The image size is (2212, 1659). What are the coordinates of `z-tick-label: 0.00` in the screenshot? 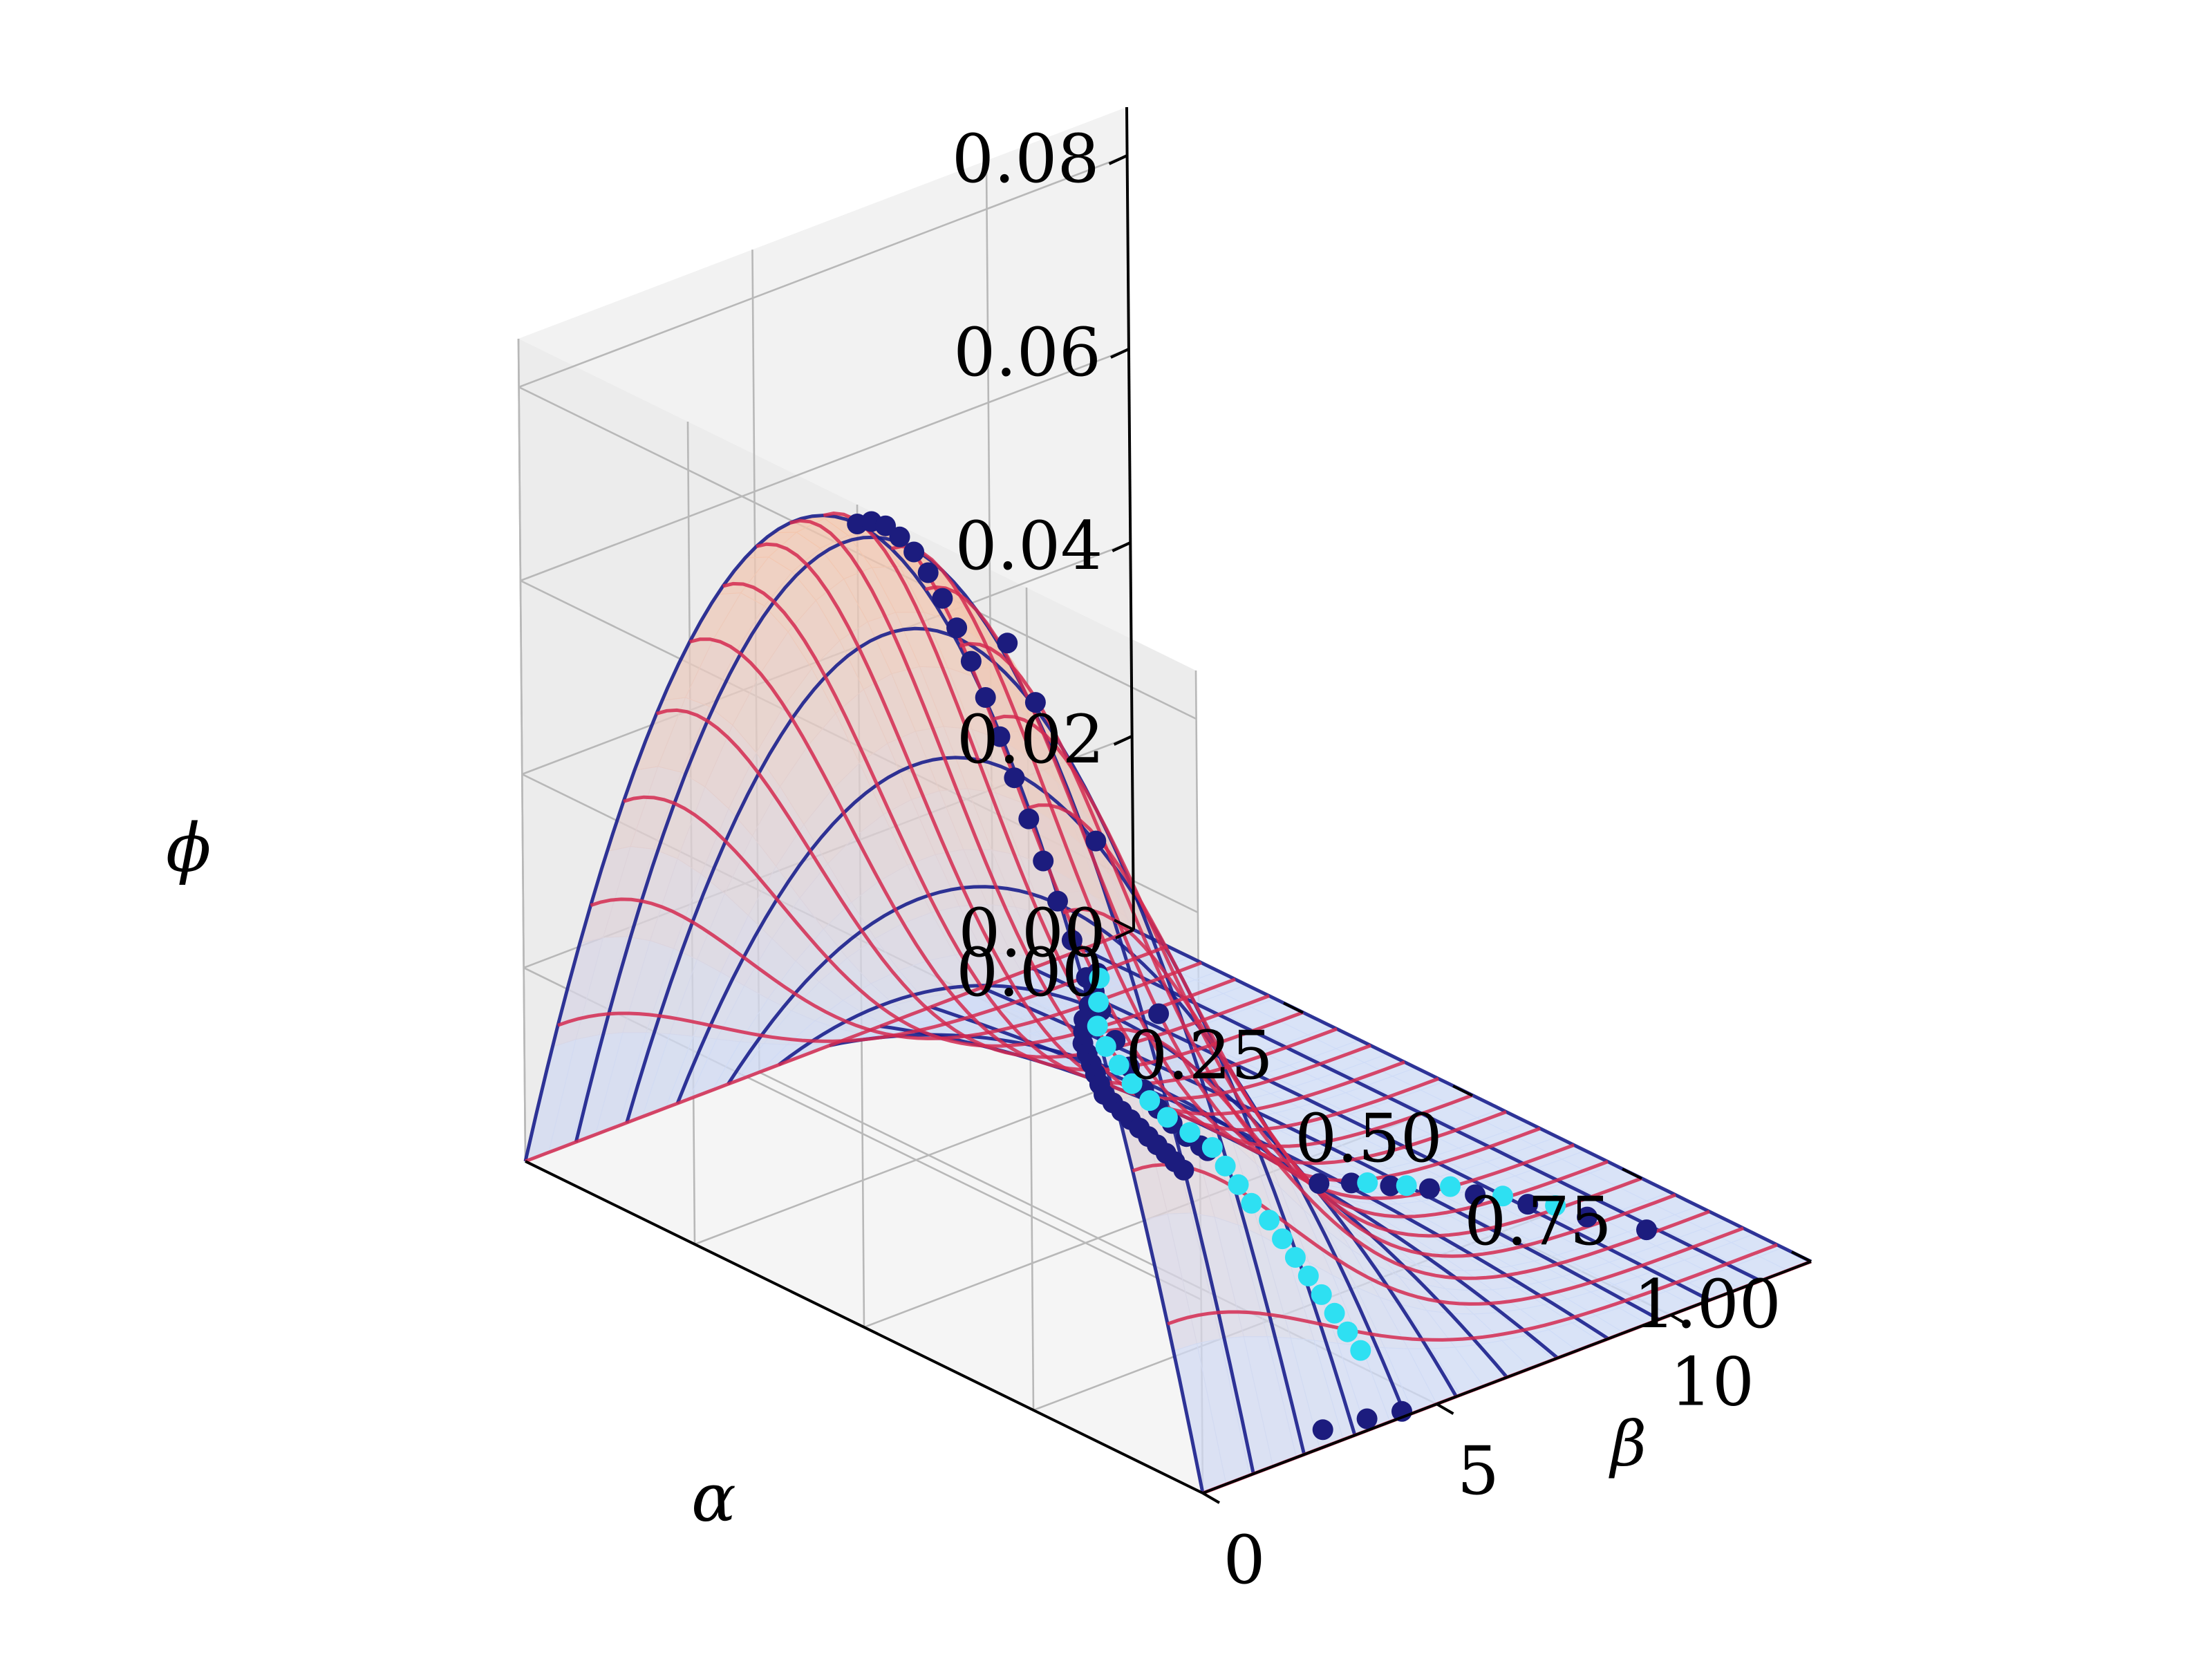 It's located at (1032, 933).